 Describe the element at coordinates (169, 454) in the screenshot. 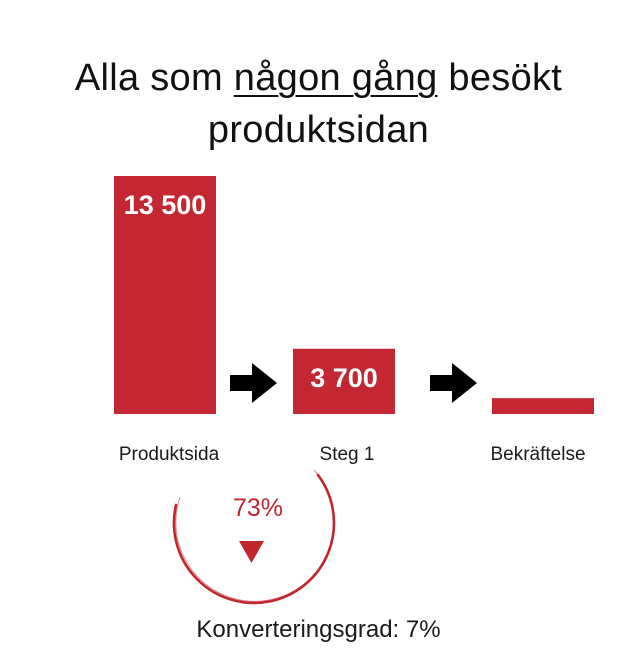

I see `category-label: Produktsida` at that location.